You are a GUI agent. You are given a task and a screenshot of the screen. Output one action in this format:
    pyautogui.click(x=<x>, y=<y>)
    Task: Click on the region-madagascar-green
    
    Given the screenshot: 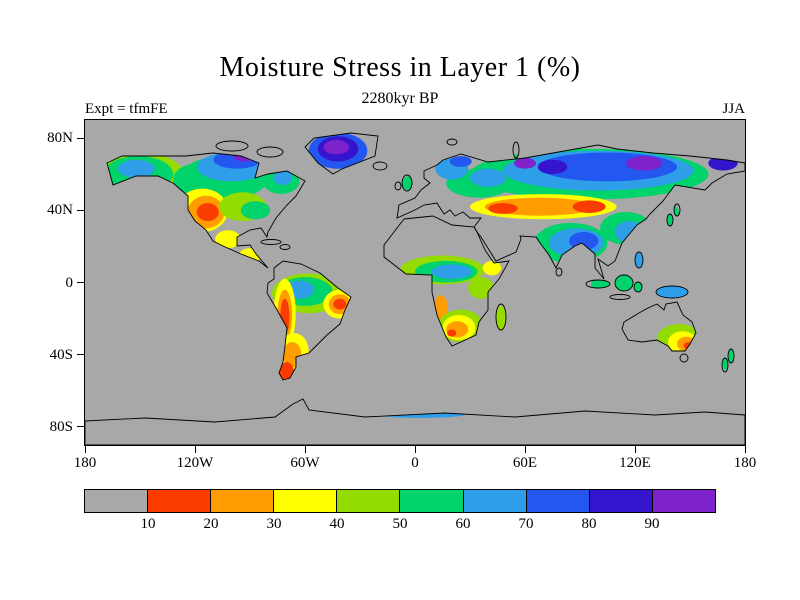 What is the action you would take?
    pyautogui.click(x=501, y=319)
    